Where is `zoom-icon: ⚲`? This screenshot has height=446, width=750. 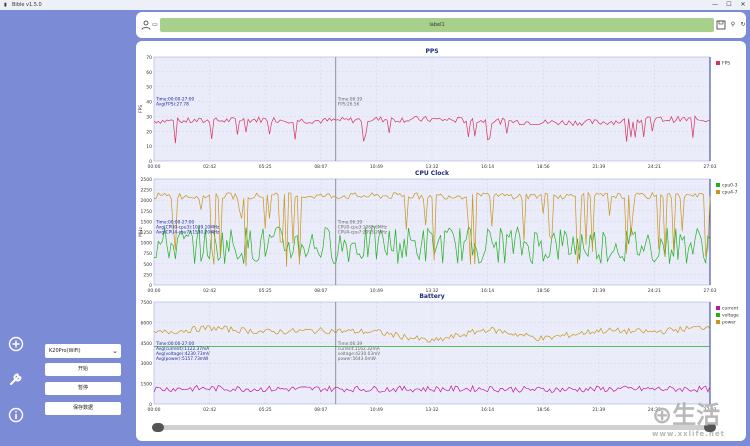 zoom-icon: ⚲ is located at coordinates (733, 24).